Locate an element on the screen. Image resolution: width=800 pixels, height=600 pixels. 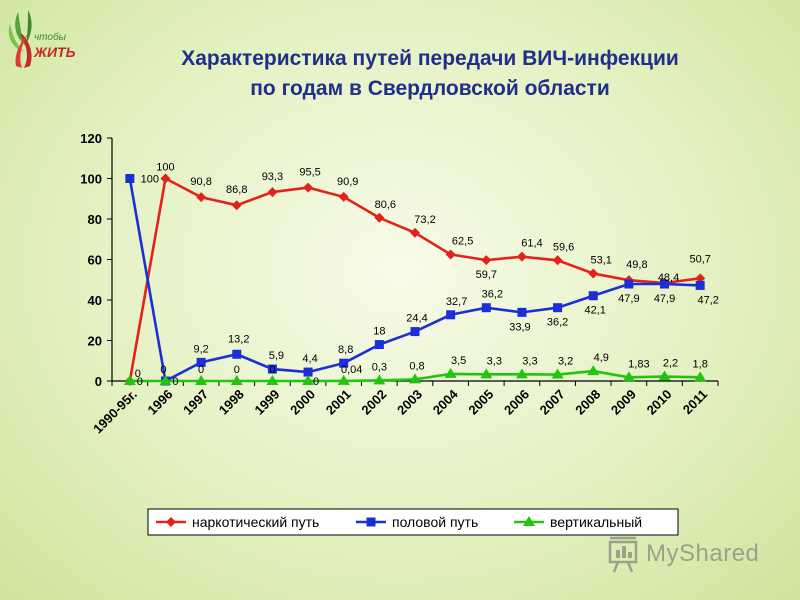
x-tick-label: 2005 is located at coordinates (480, 402).